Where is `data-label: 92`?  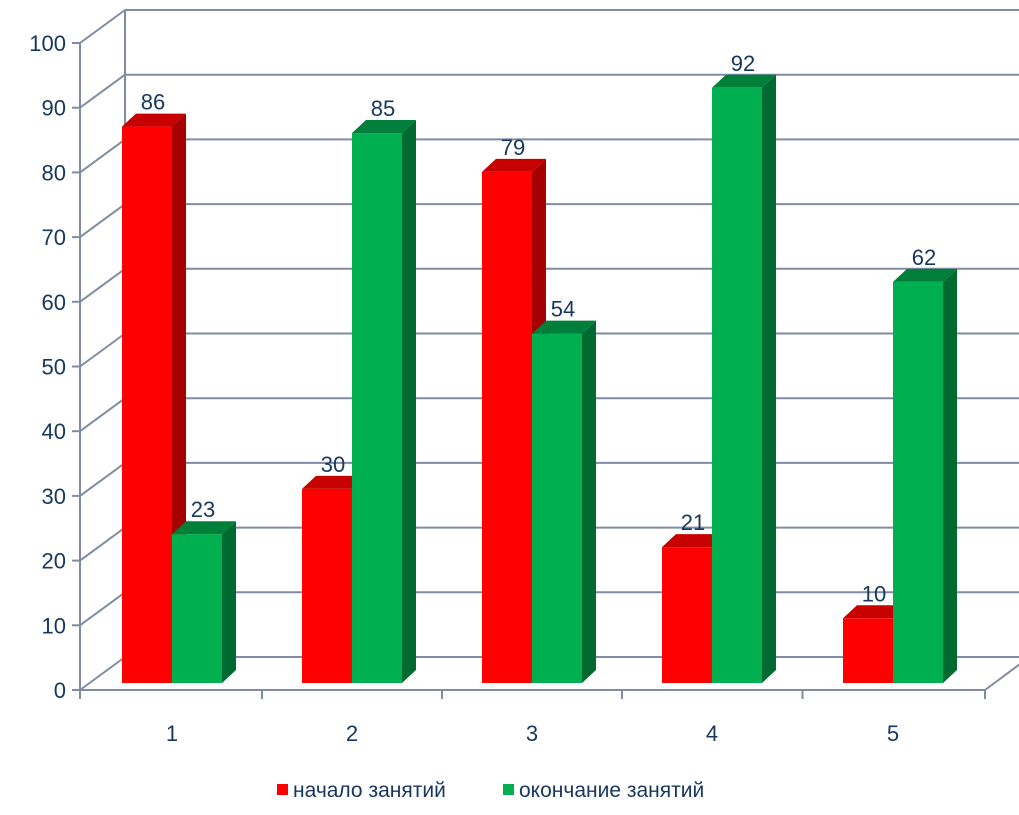 data-label: 92 is located at coordinates (743, 63).